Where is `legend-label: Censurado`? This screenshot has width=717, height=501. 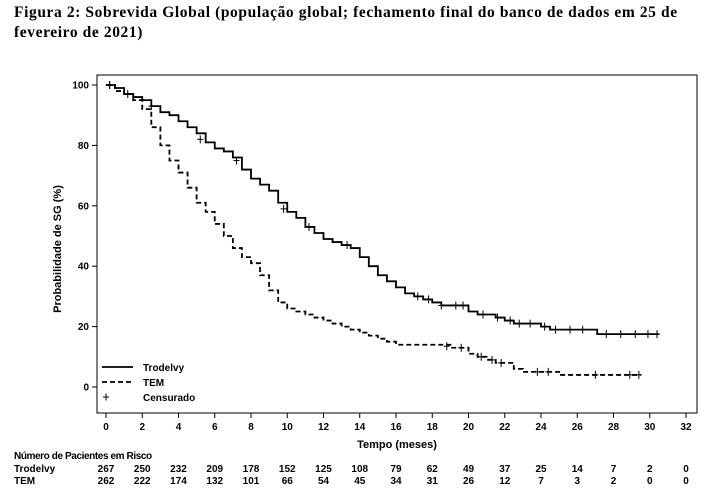
legend-label: Censurado is located at coordinates (169, 398).